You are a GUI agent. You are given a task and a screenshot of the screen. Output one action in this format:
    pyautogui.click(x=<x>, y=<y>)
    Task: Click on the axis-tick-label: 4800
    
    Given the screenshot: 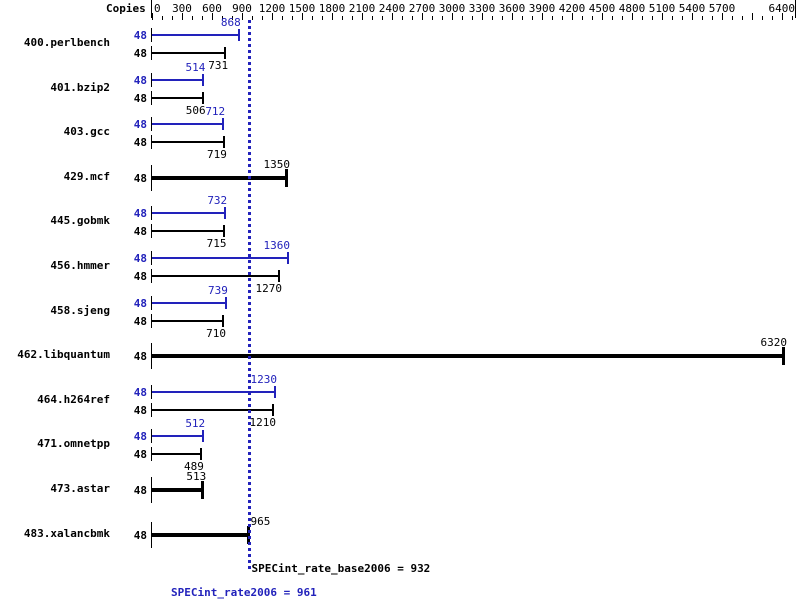 What is the action you would take?
    pyautogui.click(x=632, y=8)
    